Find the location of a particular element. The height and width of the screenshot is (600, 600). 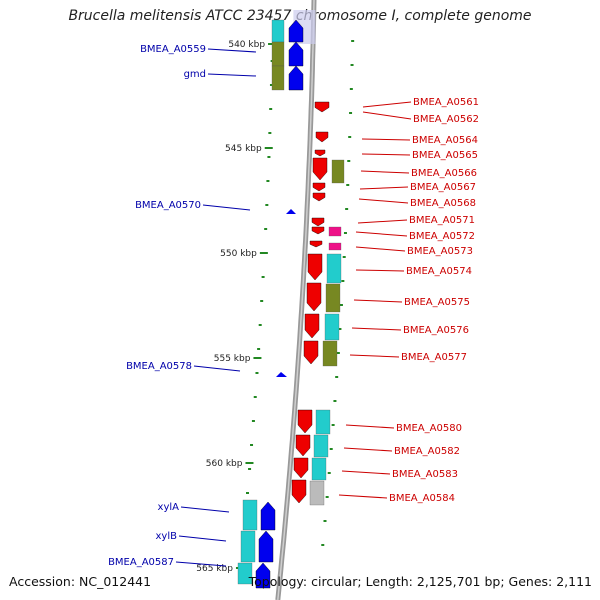

right-gene-label: BMEA_A0573 is located at coordinates (440, 251).